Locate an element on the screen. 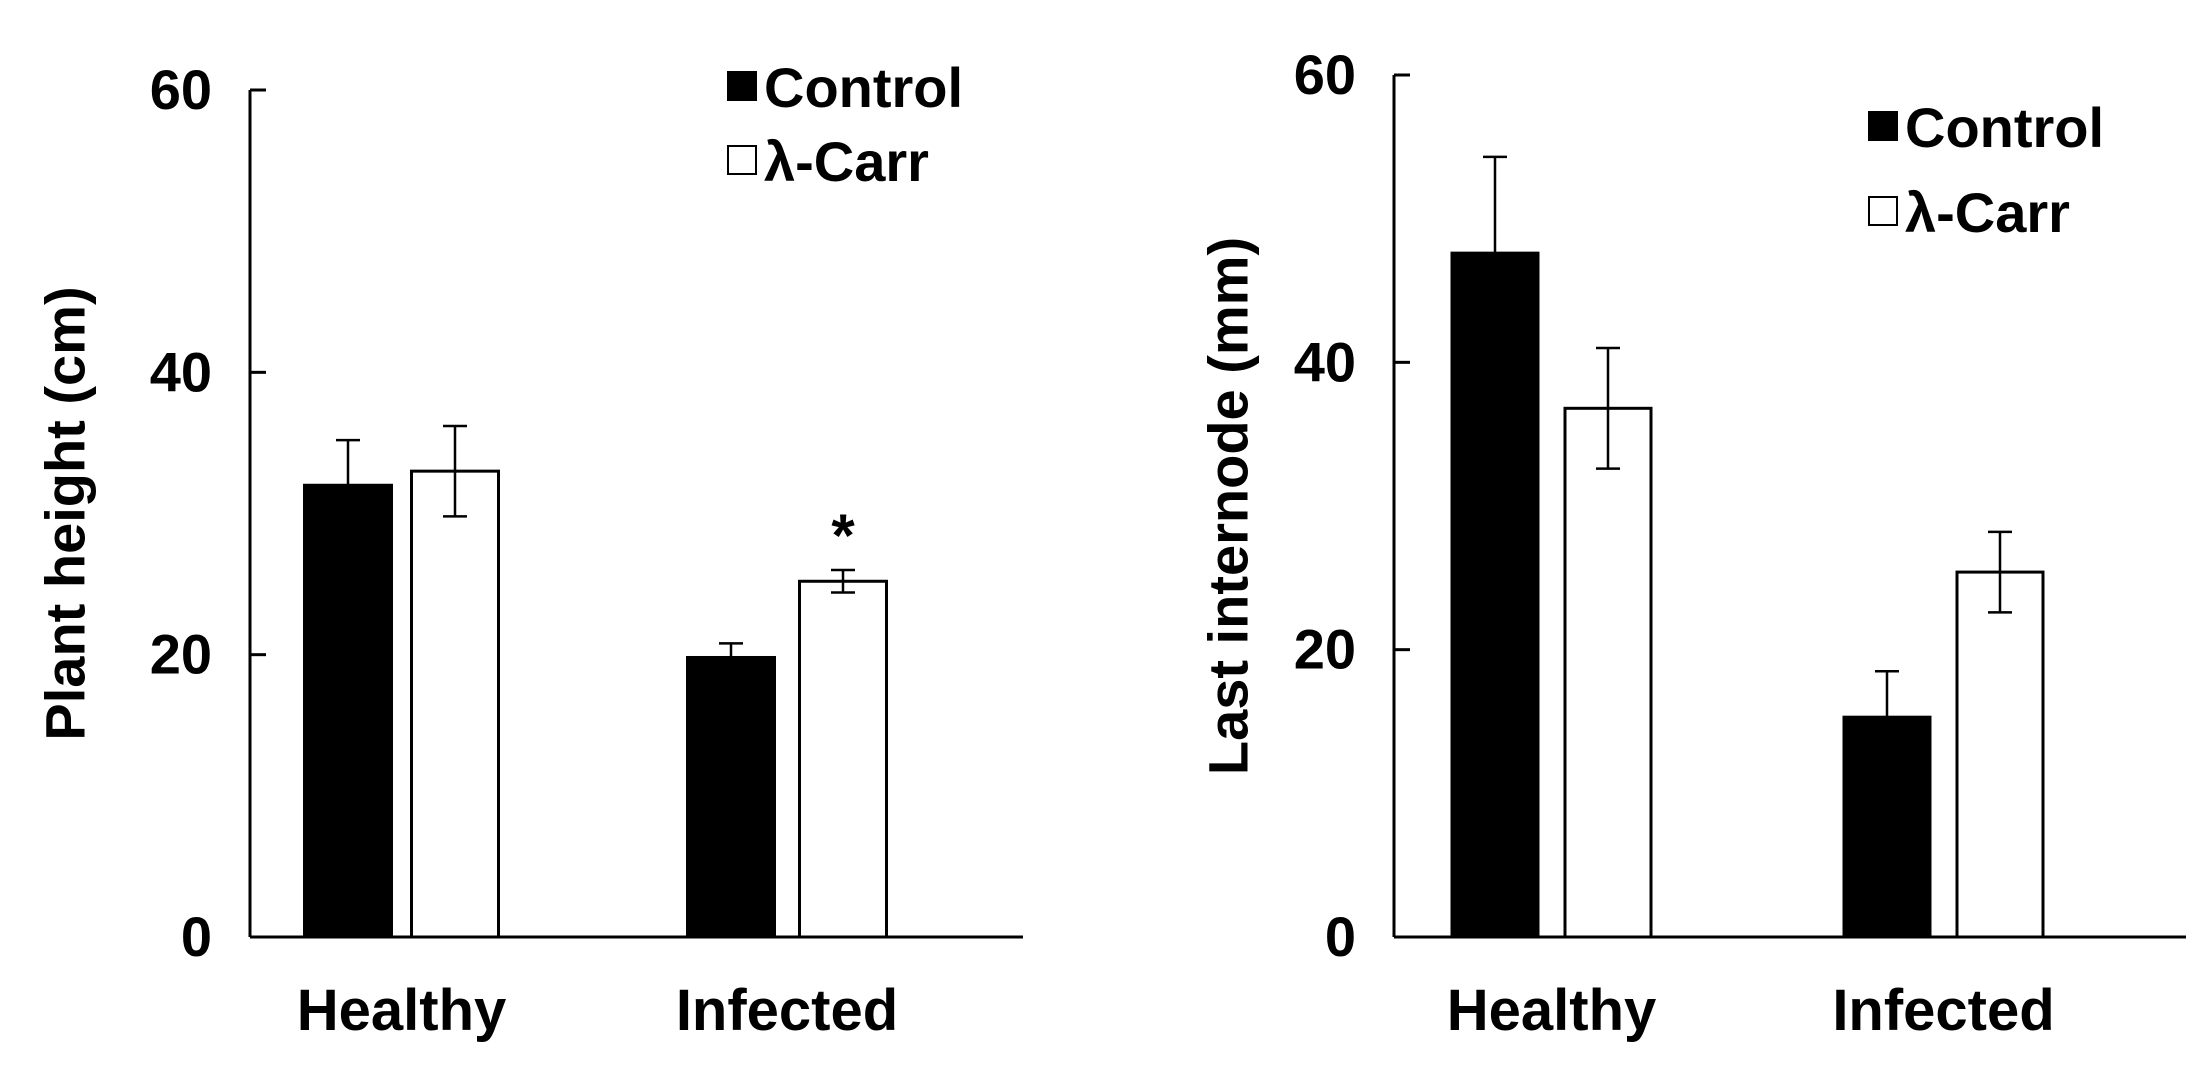  significance-marker: * is located at coordinates (843, 535).